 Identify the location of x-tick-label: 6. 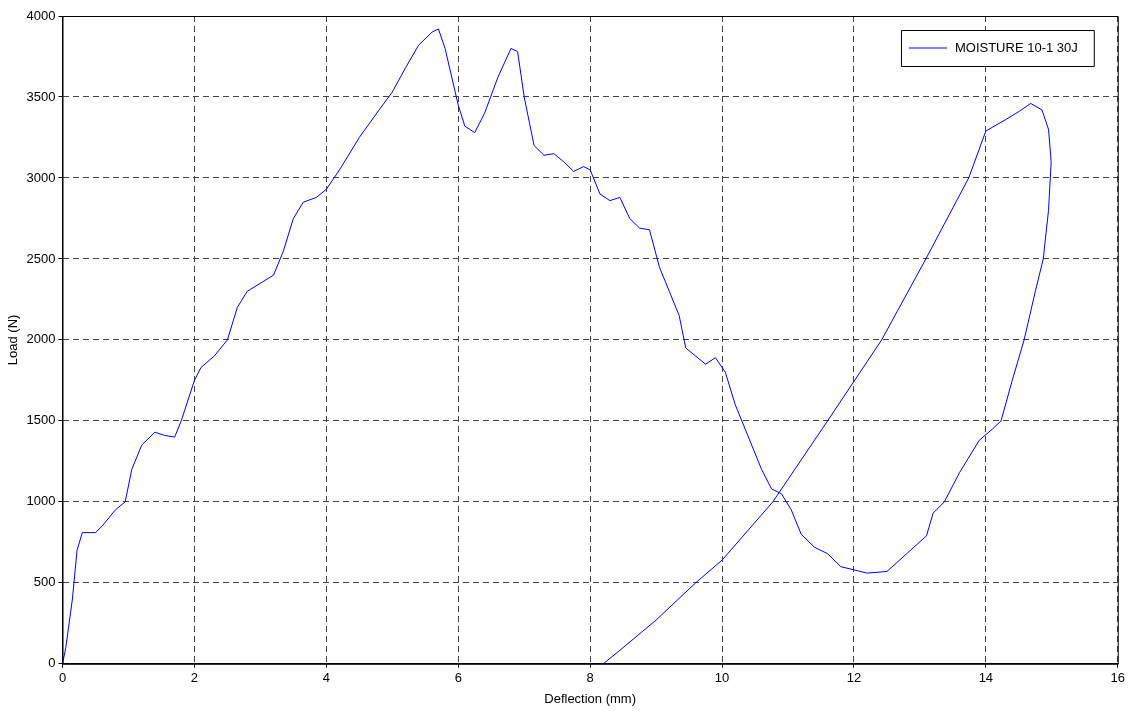
(458, 678).